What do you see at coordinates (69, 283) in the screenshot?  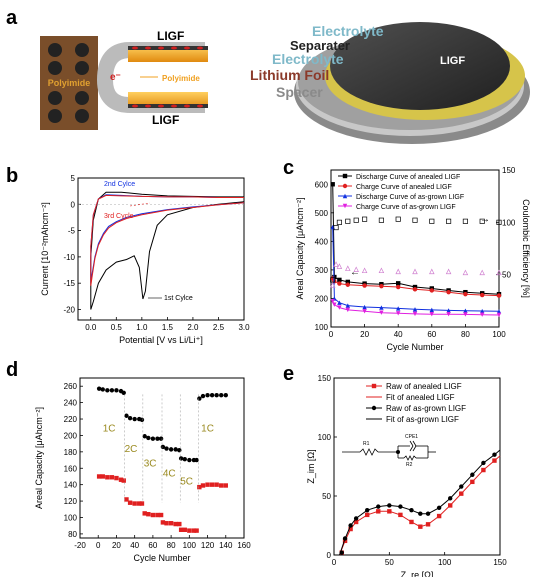 I see `y-tick-label: -15` at bounding box center [69, 283].